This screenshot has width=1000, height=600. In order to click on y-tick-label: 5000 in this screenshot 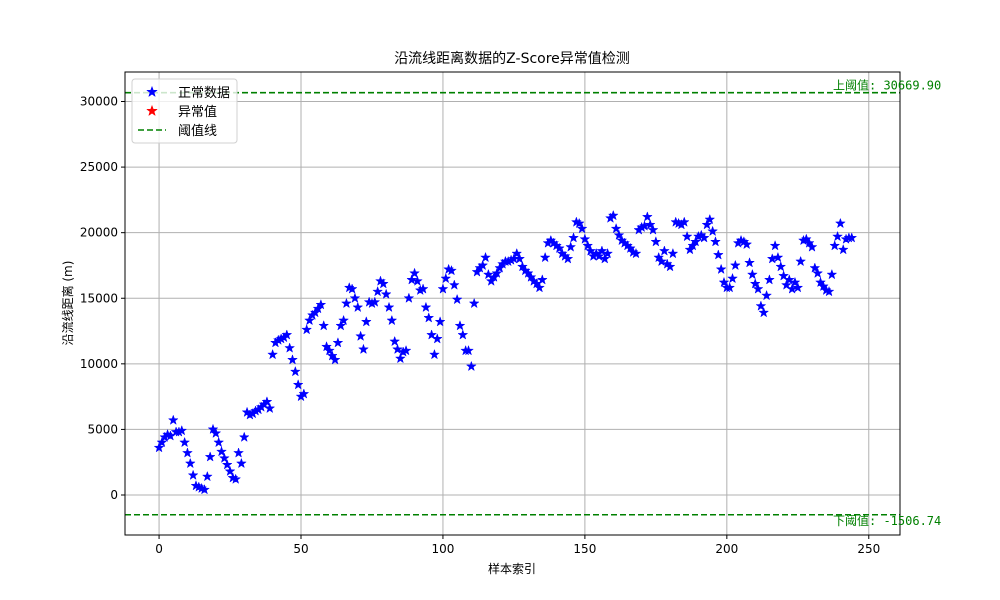, I will do `click(102, 429)`.